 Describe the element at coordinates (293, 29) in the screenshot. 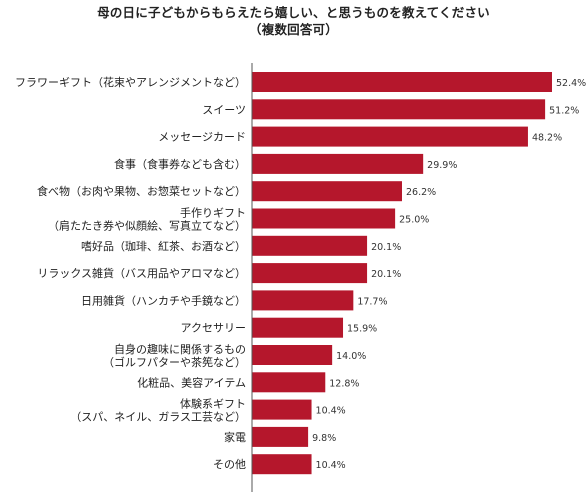

I see `chart-subtitle: （複数回答可）` at that location.